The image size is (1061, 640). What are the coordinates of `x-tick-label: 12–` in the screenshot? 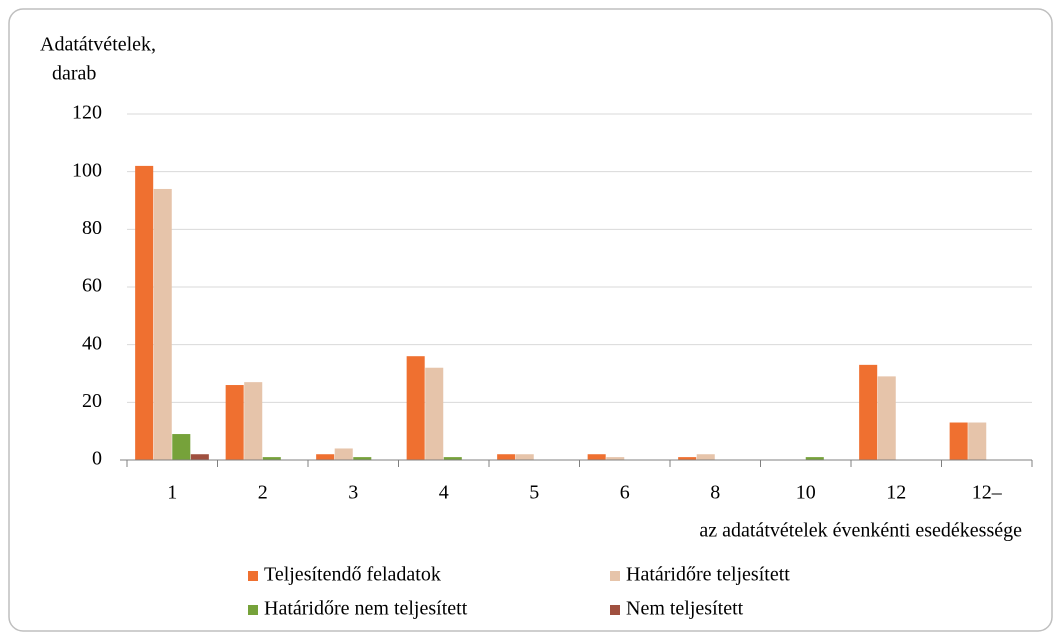 It's located at (987, 493).